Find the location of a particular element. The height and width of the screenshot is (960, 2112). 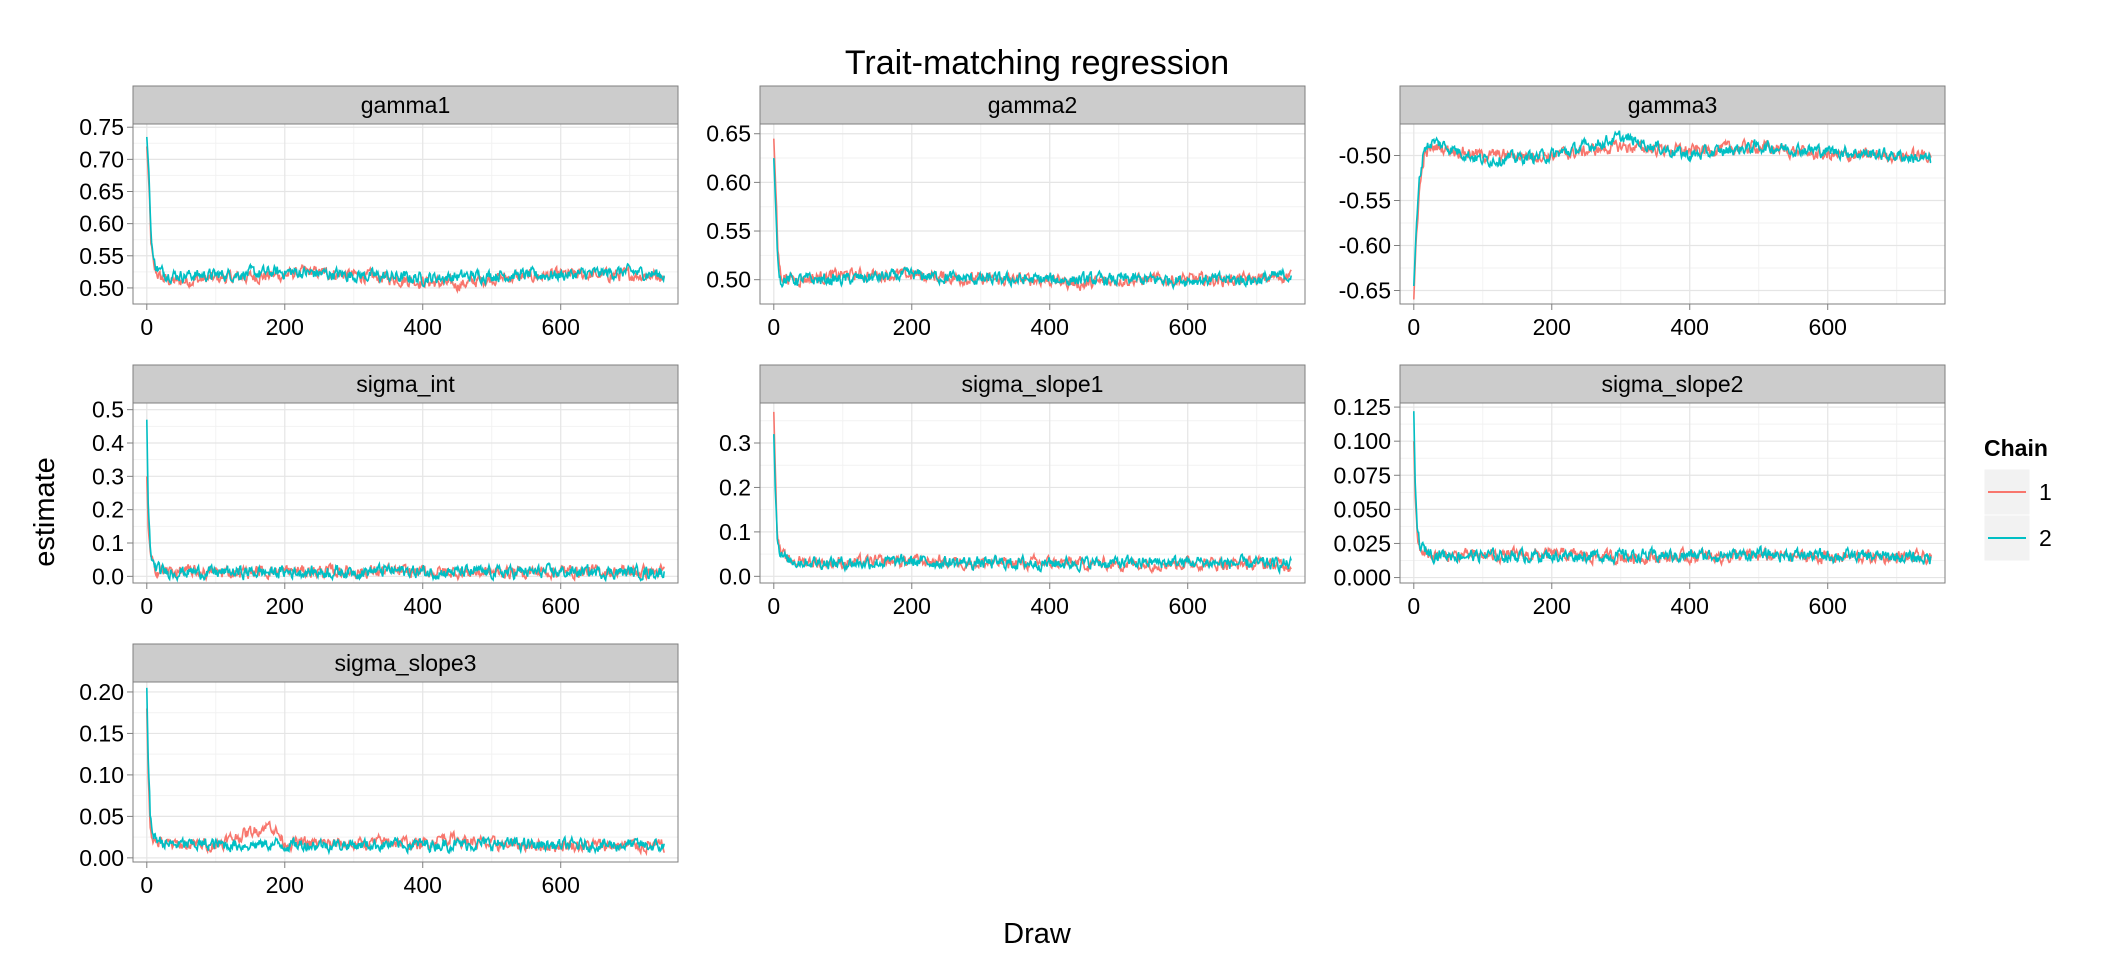

facet-strip-label: sigma_int is located at coordinates (405, 384).